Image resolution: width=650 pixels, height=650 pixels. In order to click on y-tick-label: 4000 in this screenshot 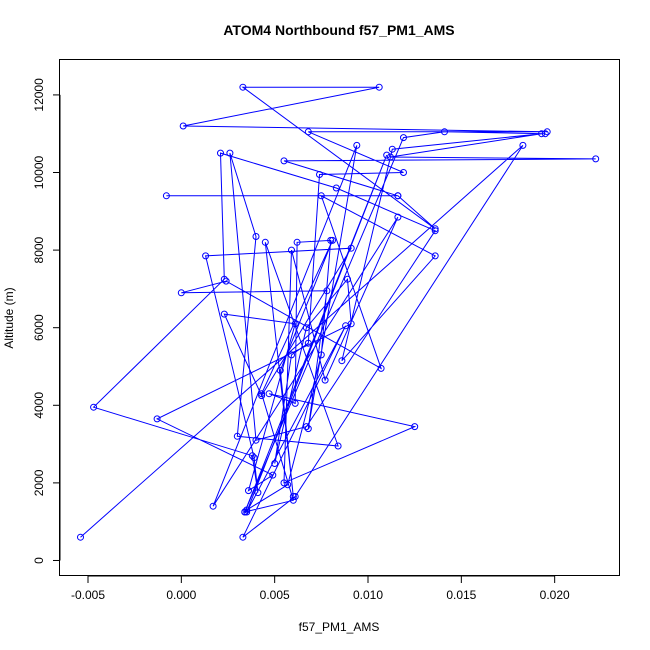, I will do `click(39, 405)`.